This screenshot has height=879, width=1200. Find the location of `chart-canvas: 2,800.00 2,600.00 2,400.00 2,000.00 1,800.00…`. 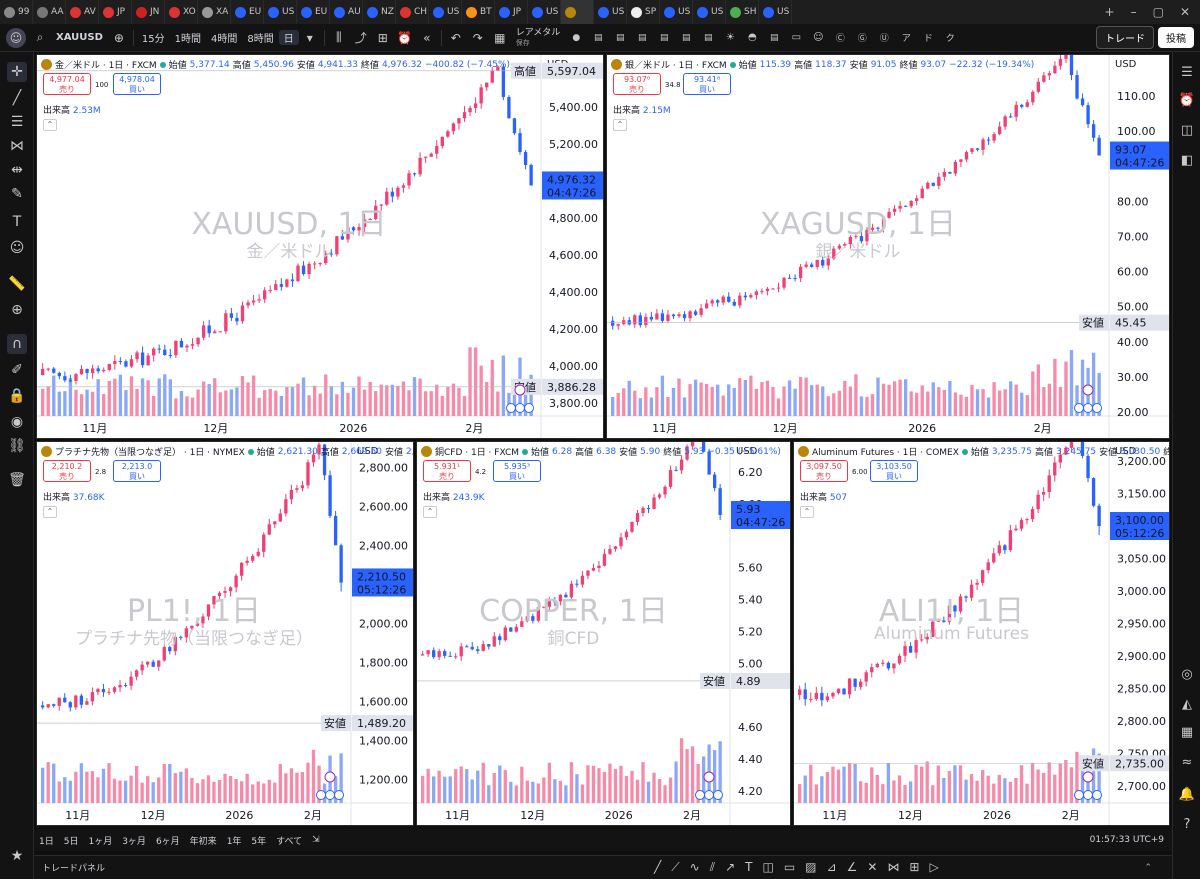

chart-canvas: 2,800.00 2,600.00 2,400.00 2,000.00 1,800.00… is located at coordinates (225, 634).